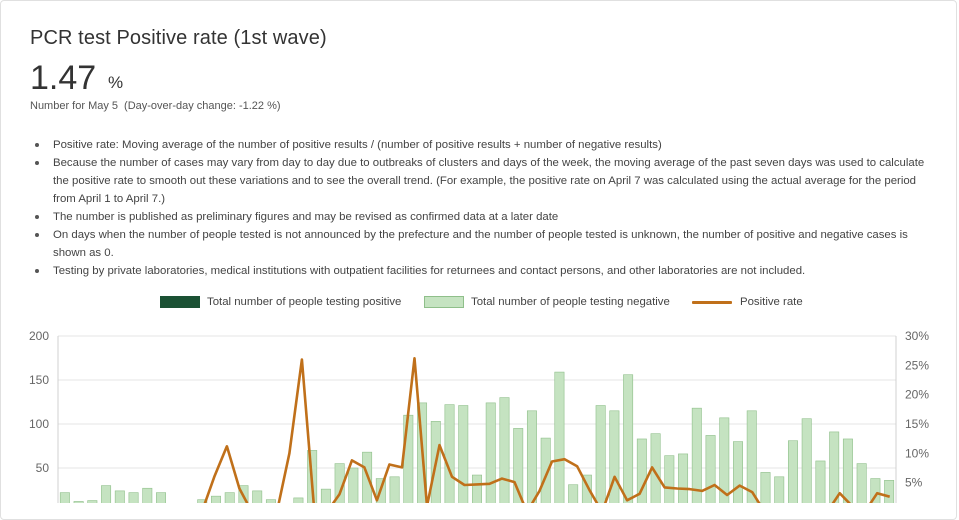 The width and height of the screenshot is (959, 520). Describe the element at coordinates (180, 302) in the screenshot. I see `legend-swatch-positive` at that location.